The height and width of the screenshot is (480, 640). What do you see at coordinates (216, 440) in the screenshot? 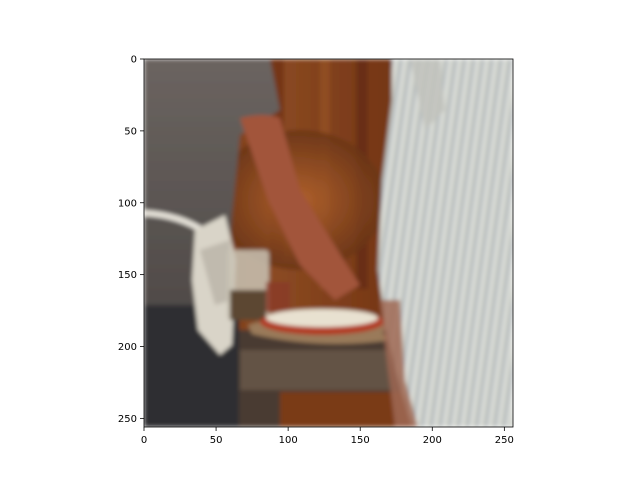
I see `x-tick-label: 50` at bounding box center [216, 440].